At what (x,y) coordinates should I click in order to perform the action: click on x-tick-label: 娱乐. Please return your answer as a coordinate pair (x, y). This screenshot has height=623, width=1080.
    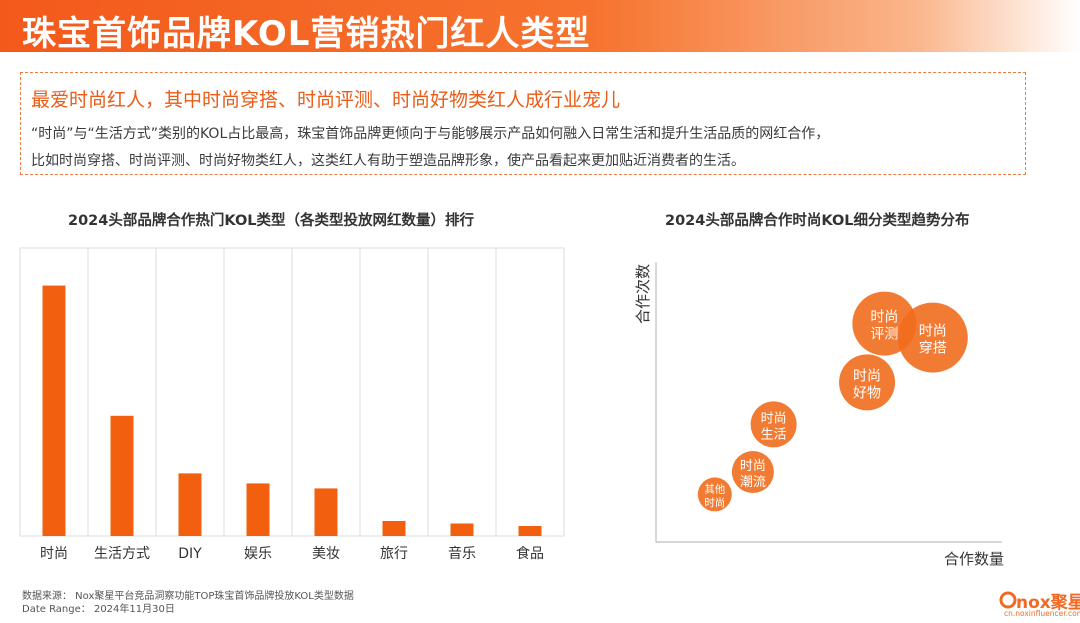
    Looking at the image, I should click on (258, 554).